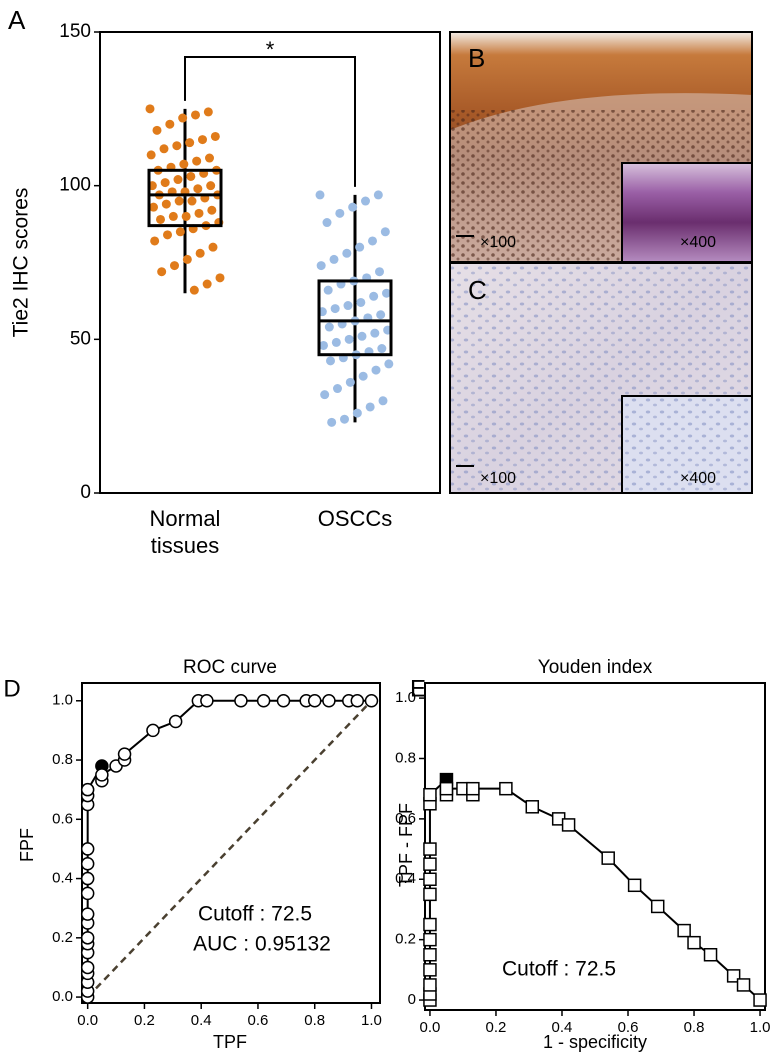 The image size is (777, 1059). What do you see at coordinates (496, 1027) in the screenshot?
I see `x-tick-label: 0.2` at bounding box center [496, 1027].